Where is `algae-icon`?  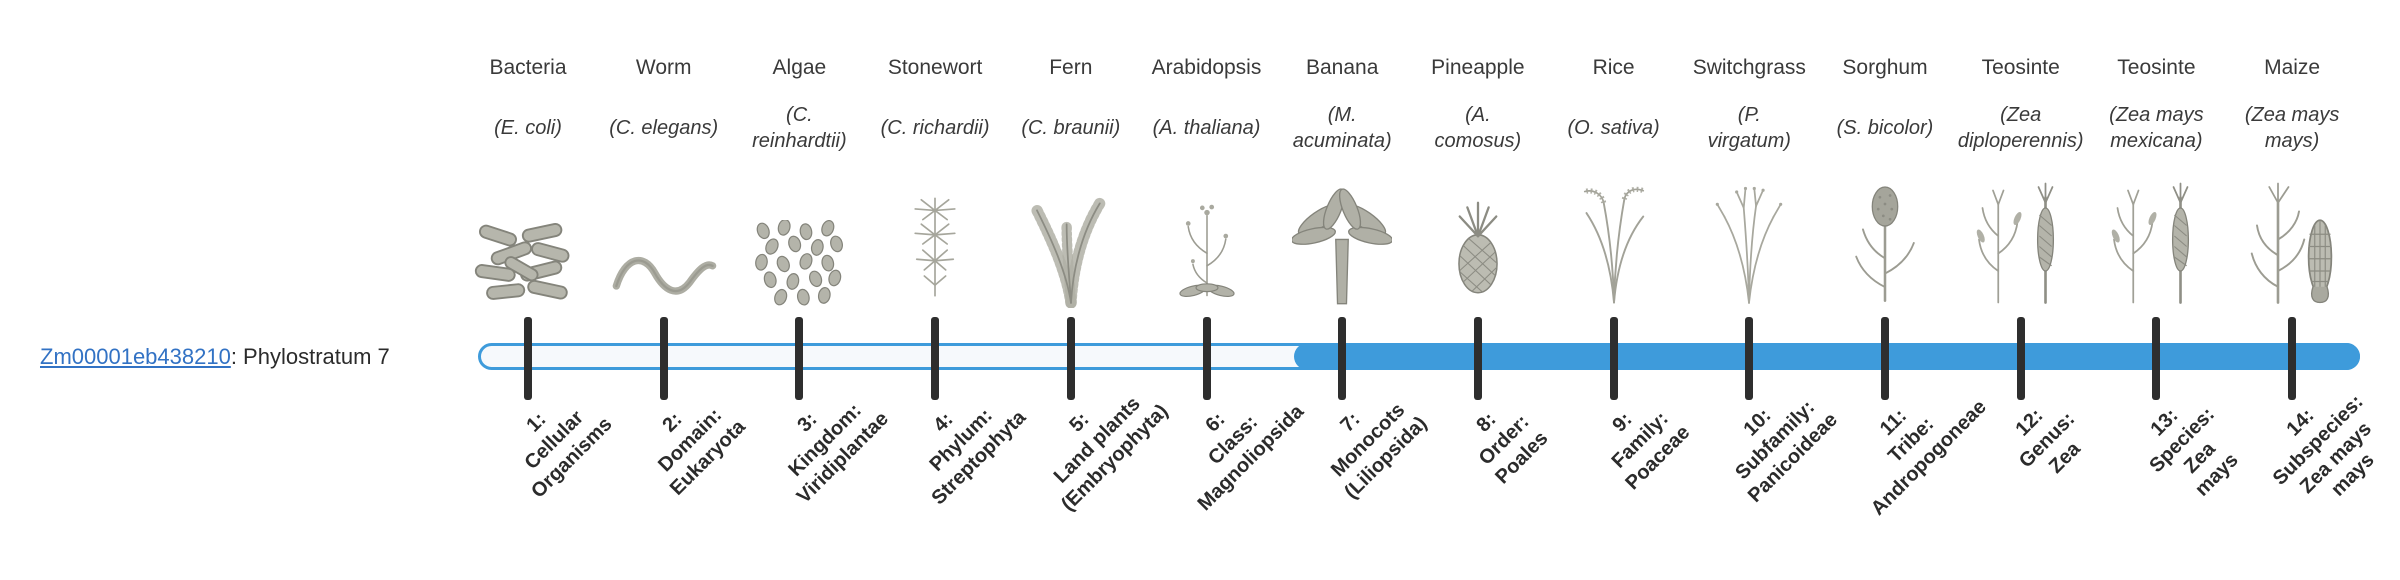 algae-icon is located at coordinates (799, 236).